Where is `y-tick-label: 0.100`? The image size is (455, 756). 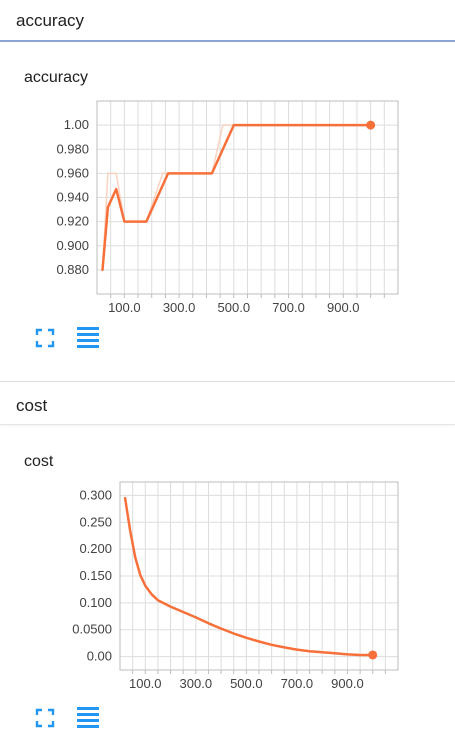
y-tick-label: 0.100 is located at coordinates (95, 602).